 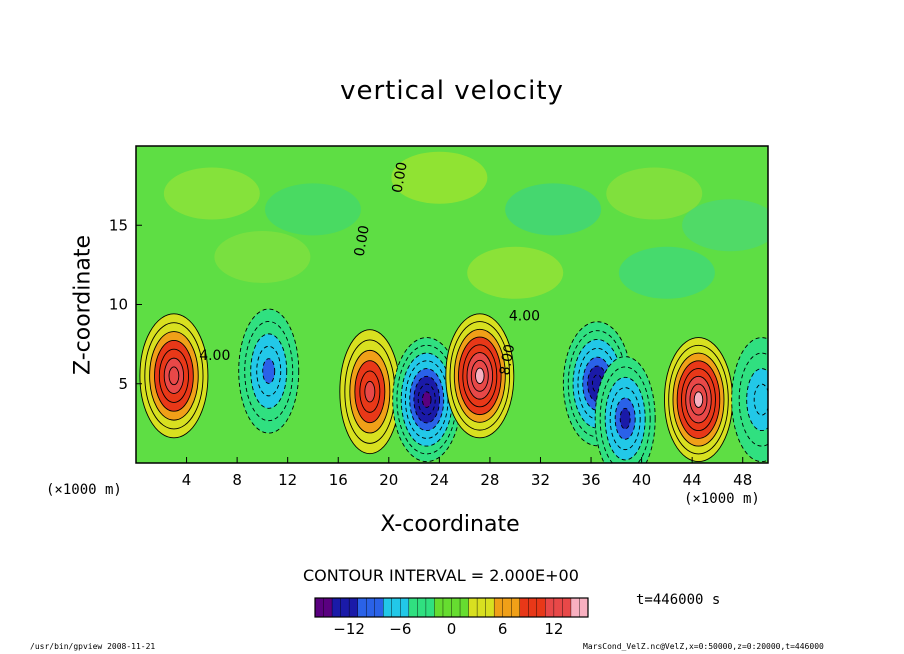 I want to click on time-label: t=446000 s, so click(x=678, y=600).